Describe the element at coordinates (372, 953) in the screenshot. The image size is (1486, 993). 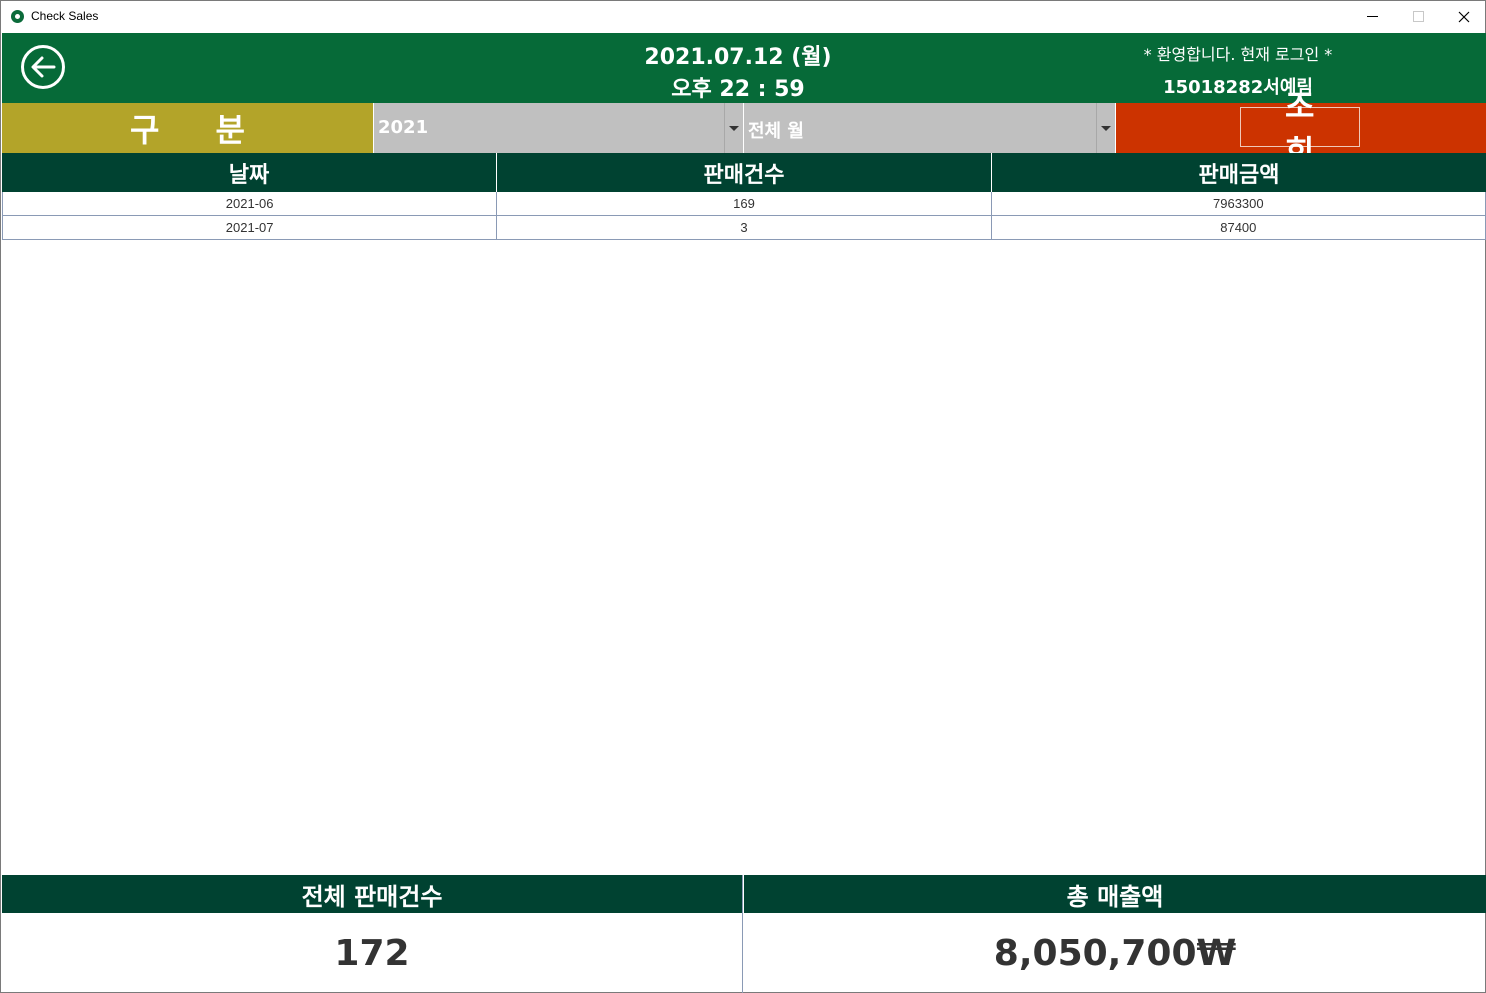
I see `total-count-value: 172` at that location.